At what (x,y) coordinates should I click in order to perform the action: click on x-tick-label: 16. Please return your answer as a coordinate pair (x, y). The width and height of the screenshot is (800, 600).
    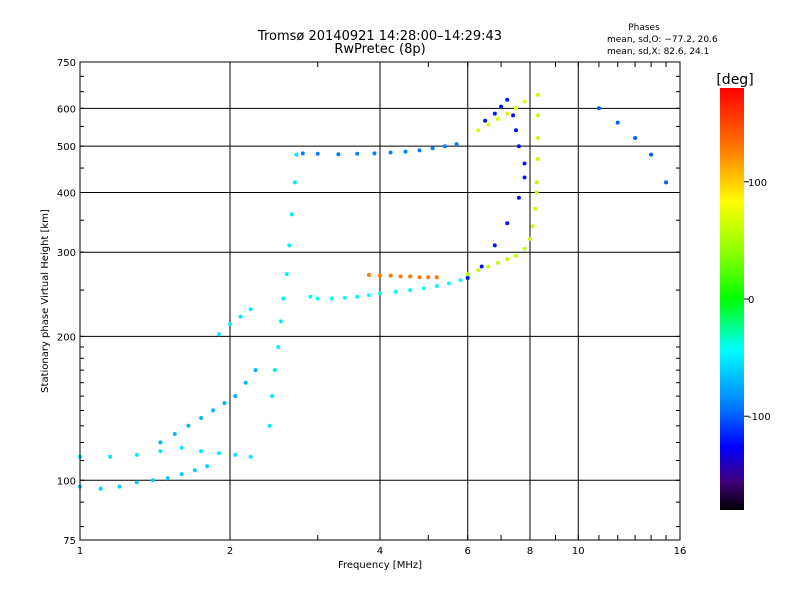
    Looking at the image, I should click on (680, 551).